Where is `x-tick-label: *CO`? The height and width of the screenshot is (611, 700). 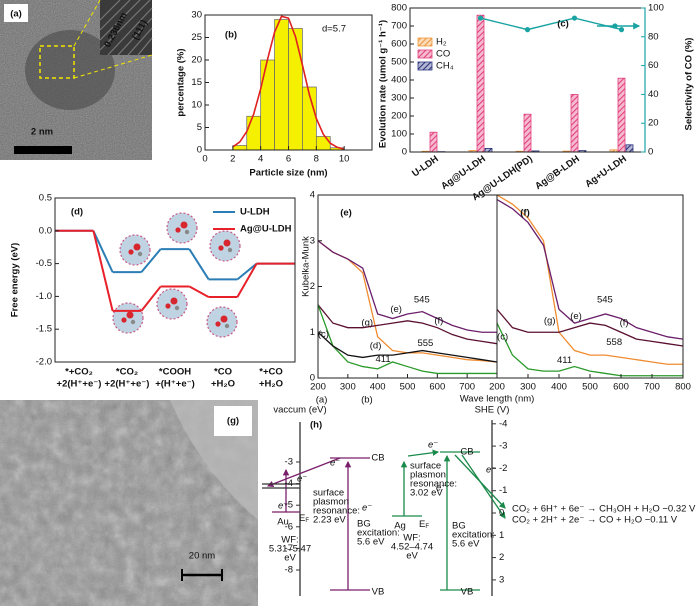 x-tick-label: *CO is located at coordinates (223, 372).